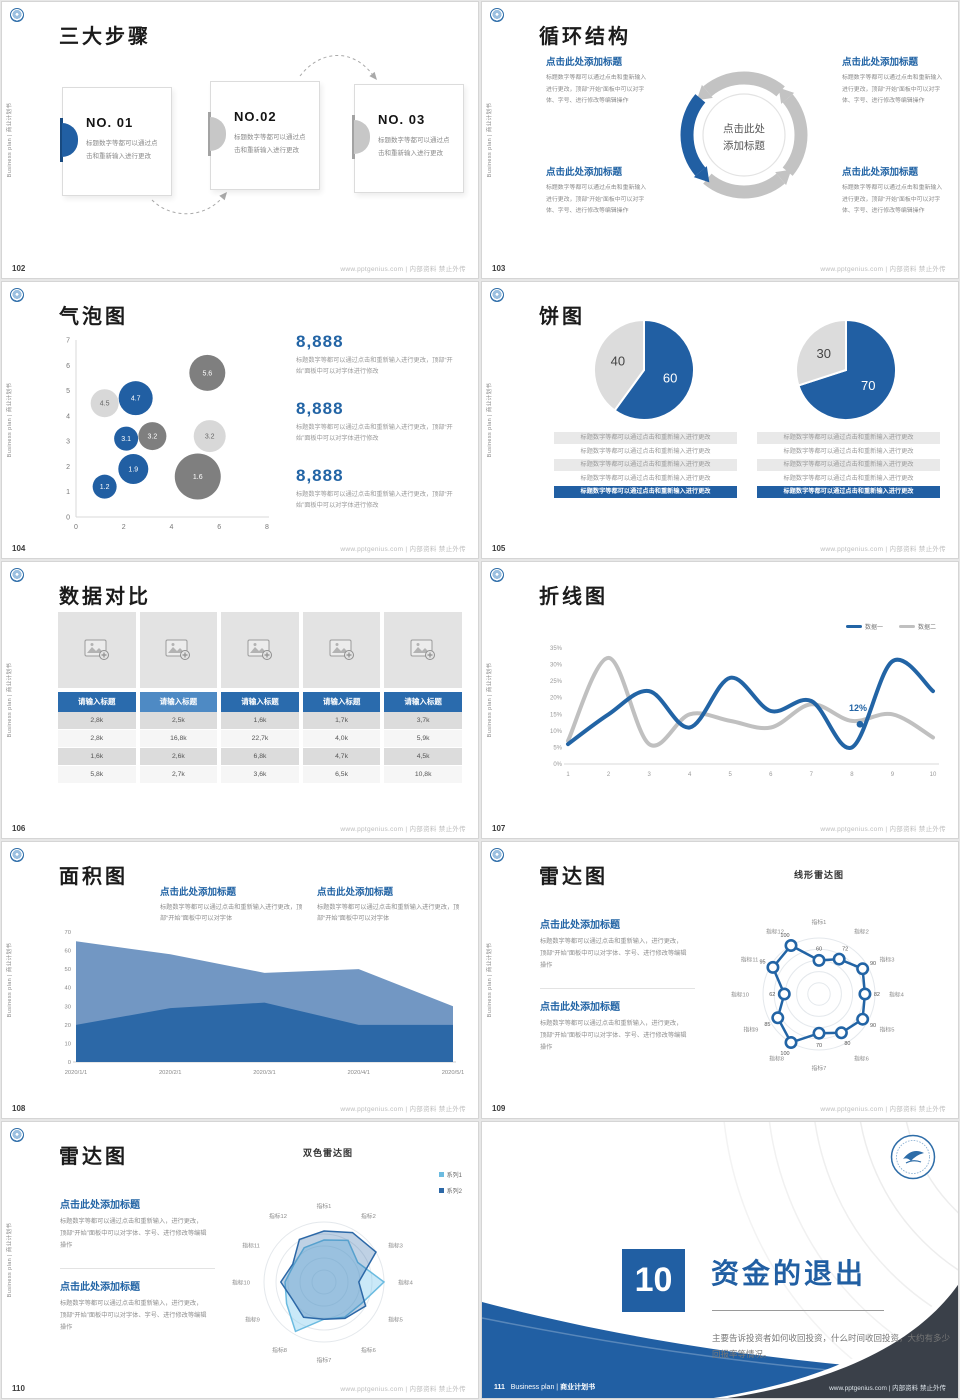 Image resolution: width=960 pixels, height=1400 pixels. Describe the element at coordinates (105, 487) in the screenshot. I see `svg-text: 1.2` at that location.